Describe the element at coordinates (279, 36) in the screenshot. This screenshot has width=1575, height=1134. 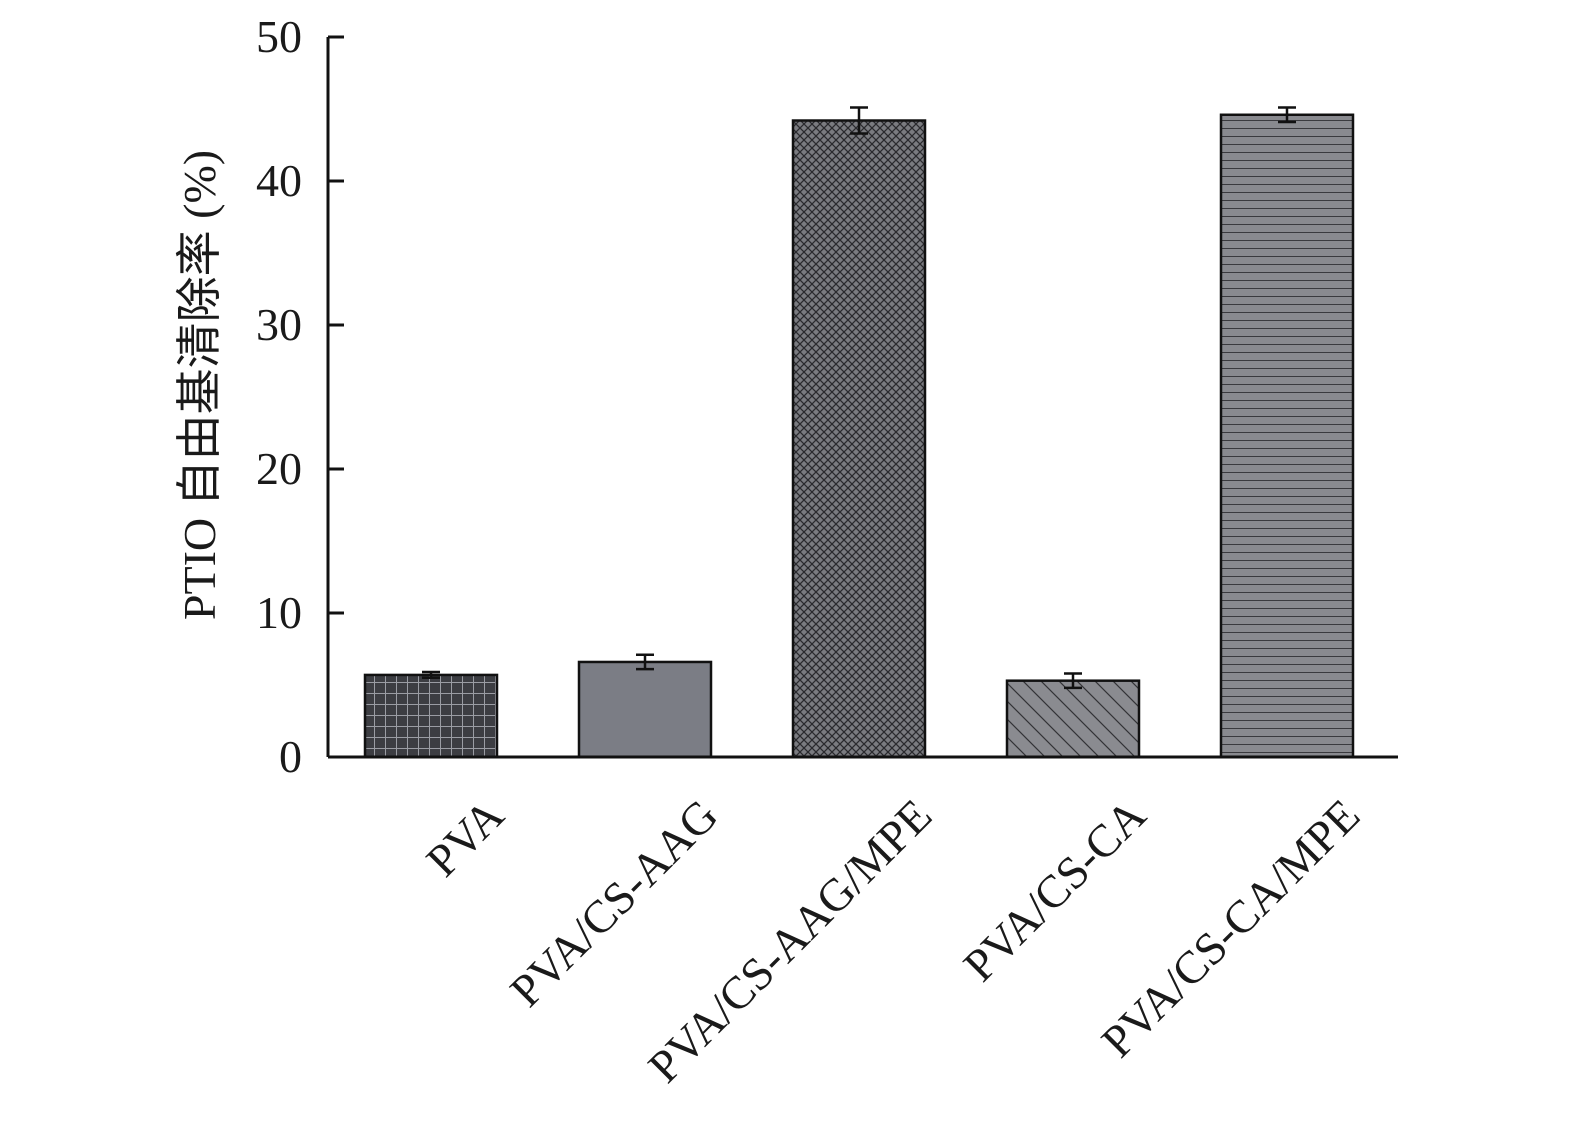
I see `y-tick-label: 50` at that location.